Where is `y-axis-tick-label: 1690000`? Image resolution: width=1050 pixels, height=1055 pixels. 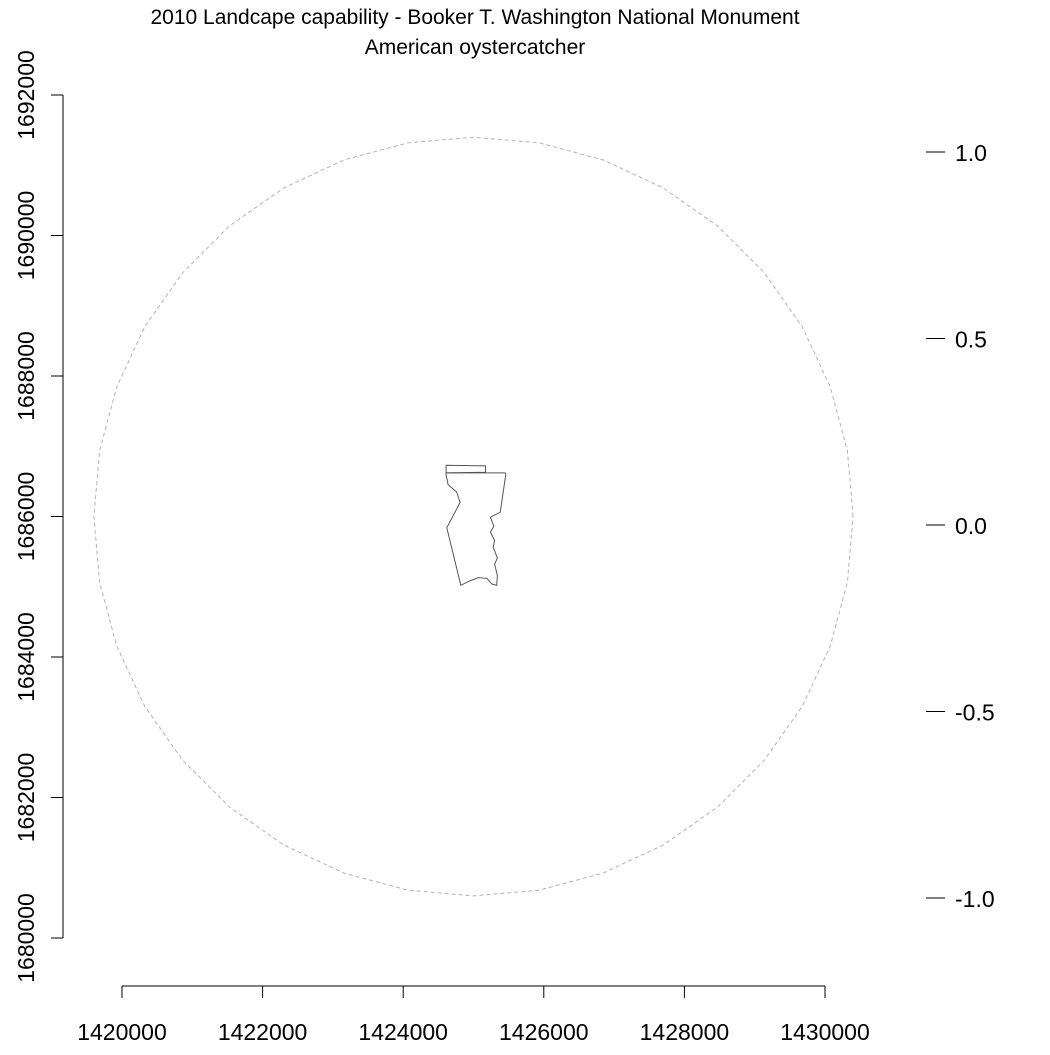
y-axis-tick-label: 1690000 is located at coordinates (26, 236).